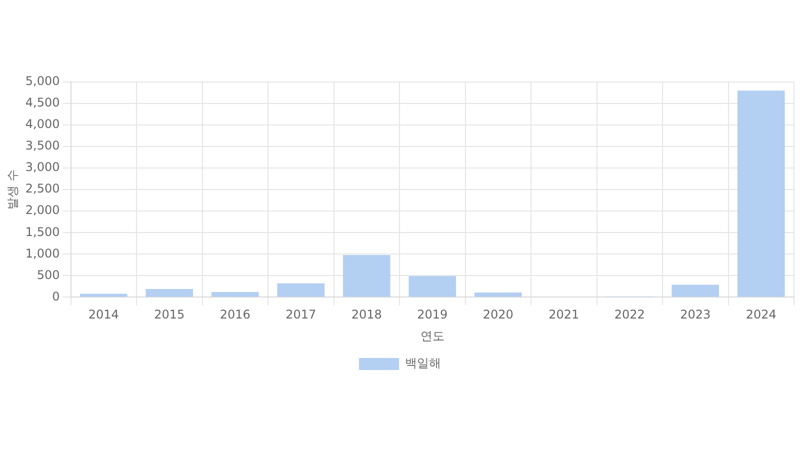  What do you see at coordinates (48, 275) in the screenshot?
I see `y-tick-label: 500` at bounding box center [48, 275].